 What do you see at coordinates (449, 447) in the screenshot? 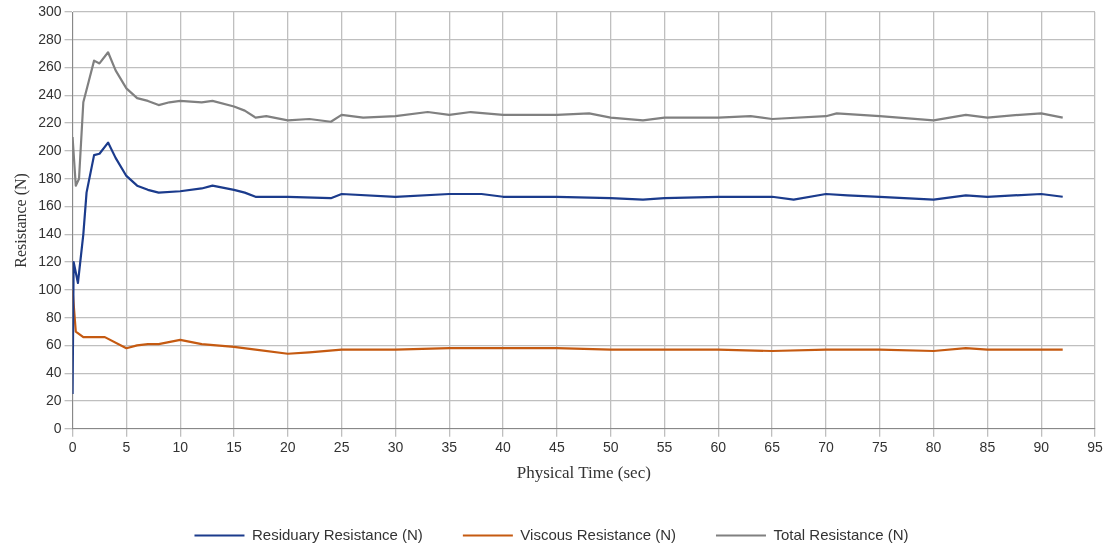
I see `x-tick-label: 35` at bounding box center [449, 447].